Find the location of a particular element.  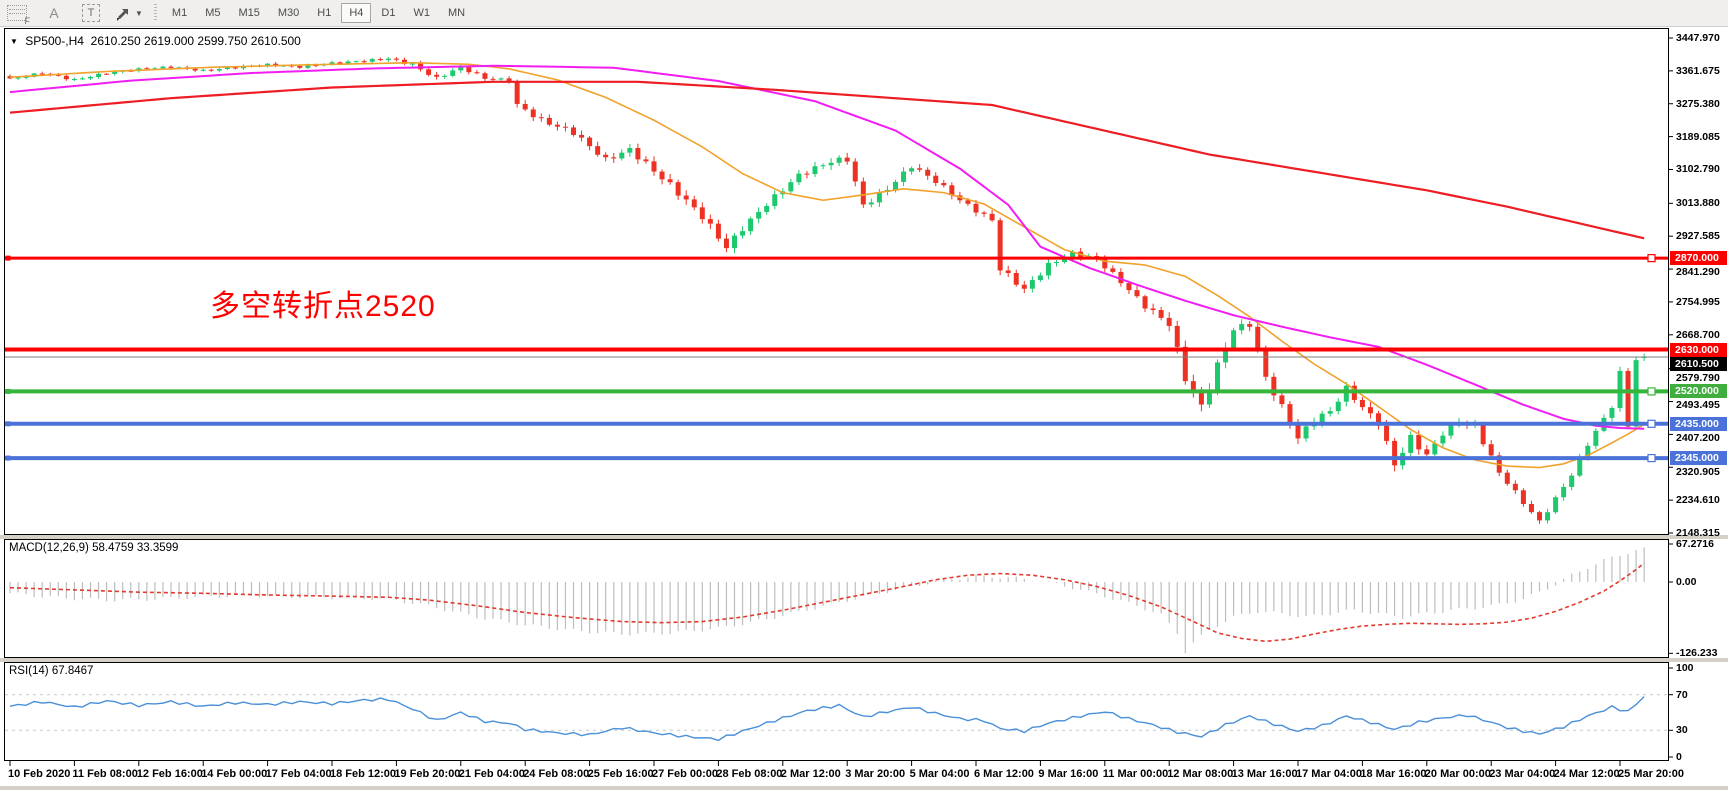

timeframe-MN: MN is located at coordinates (456, 13).